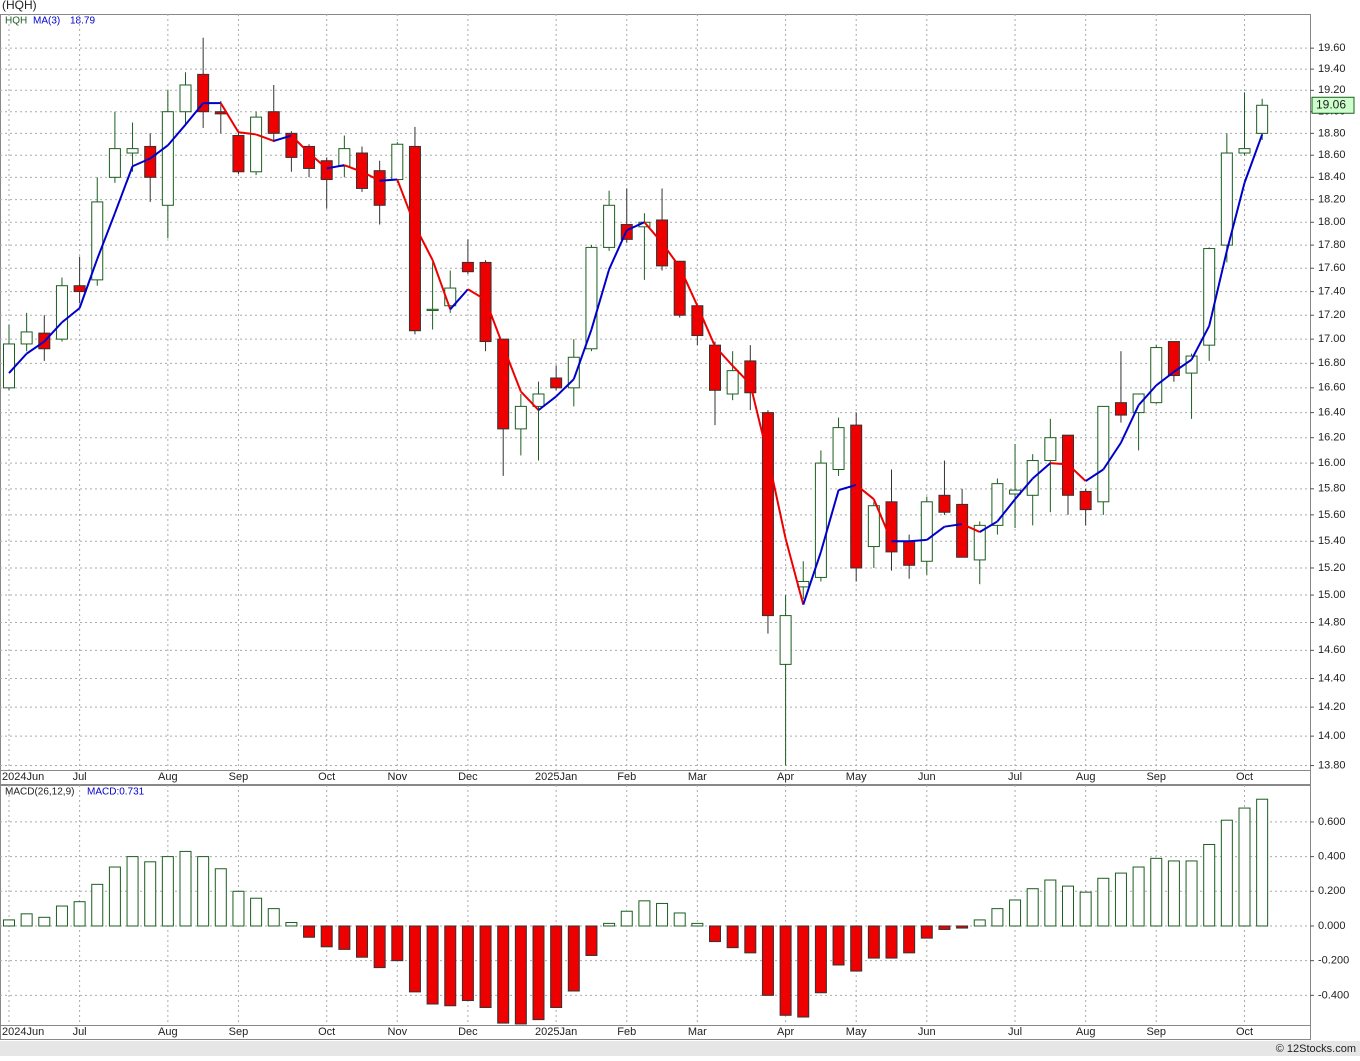  I want to click on y-tick-label: 17.20, so click(1332, 315).